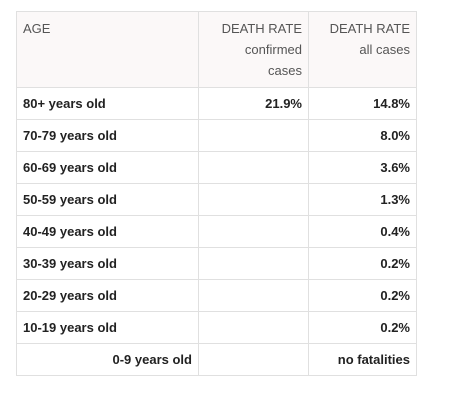 This screenshot has width=459, height=400. What do you see at coordinates (107, 295) in the screenshot?
I see `age-cell: 20-29 years old` at bounding box center [107, 295].